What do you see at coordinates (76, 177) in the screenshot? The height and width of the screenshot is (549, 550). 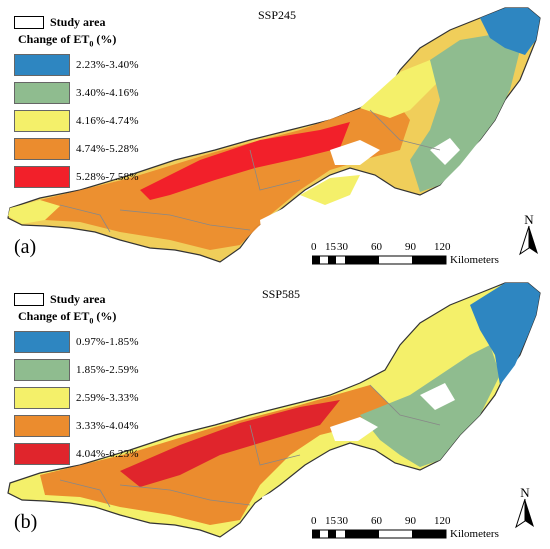 I see `legend-class-5: 5.28%-7.58%` at bounding box center [76, 177].